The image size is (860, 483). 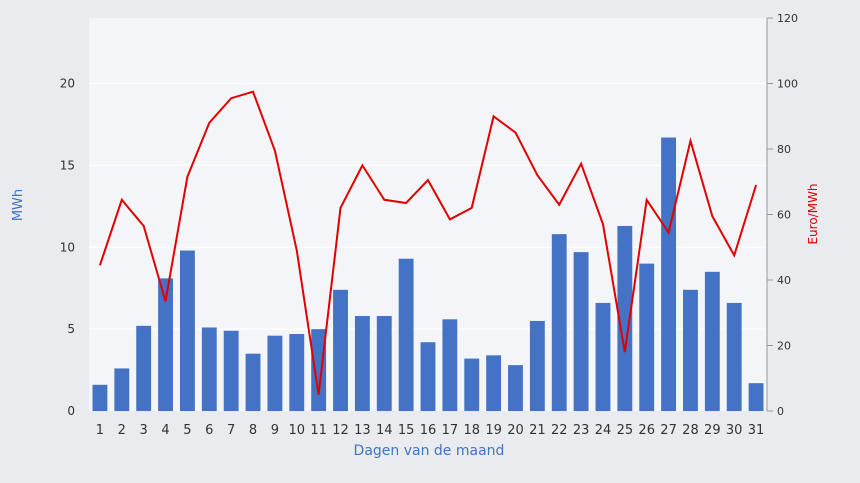 I want to click on x-tick-label: 20, so click(x=515, y=430).